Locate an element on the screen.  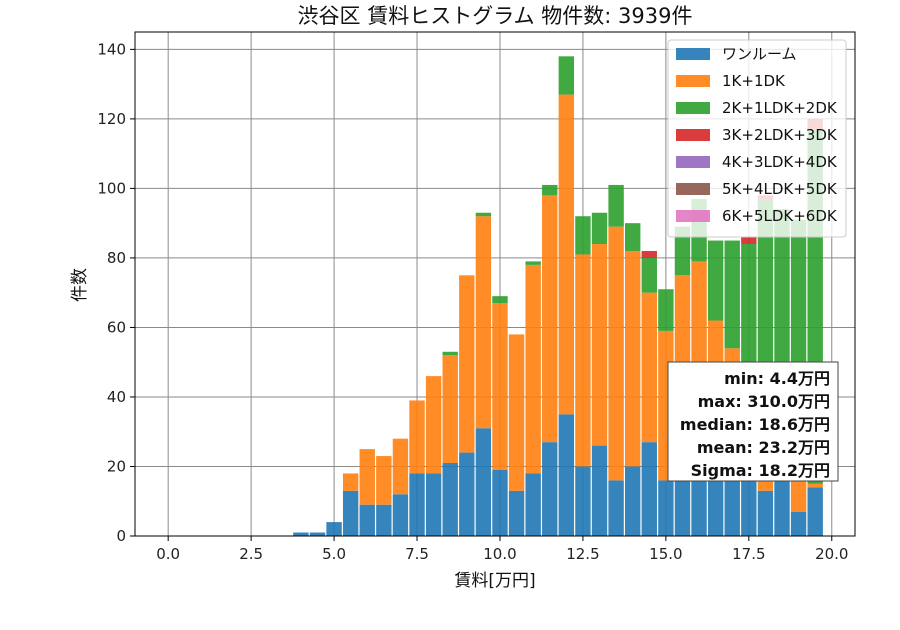
y-tick-label: 60 is located at coordinates (116, 327).